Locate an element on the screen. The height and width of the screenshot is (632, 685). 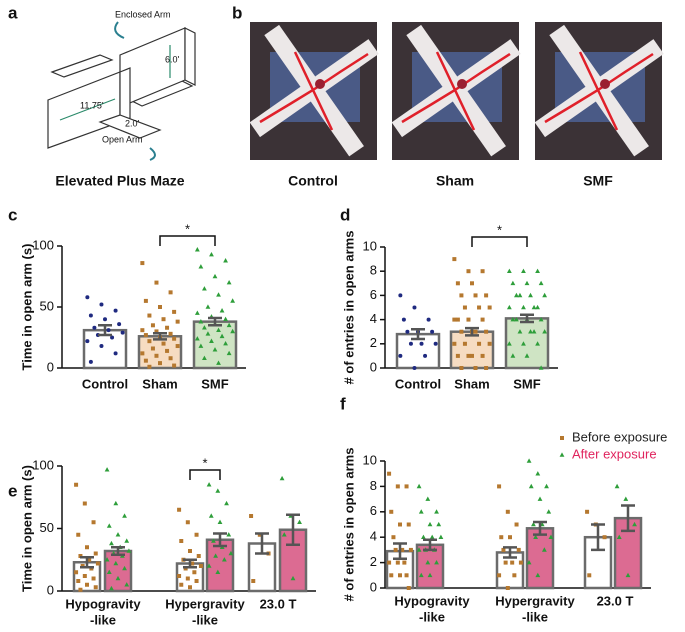
track is located at coordinates (456, 91).